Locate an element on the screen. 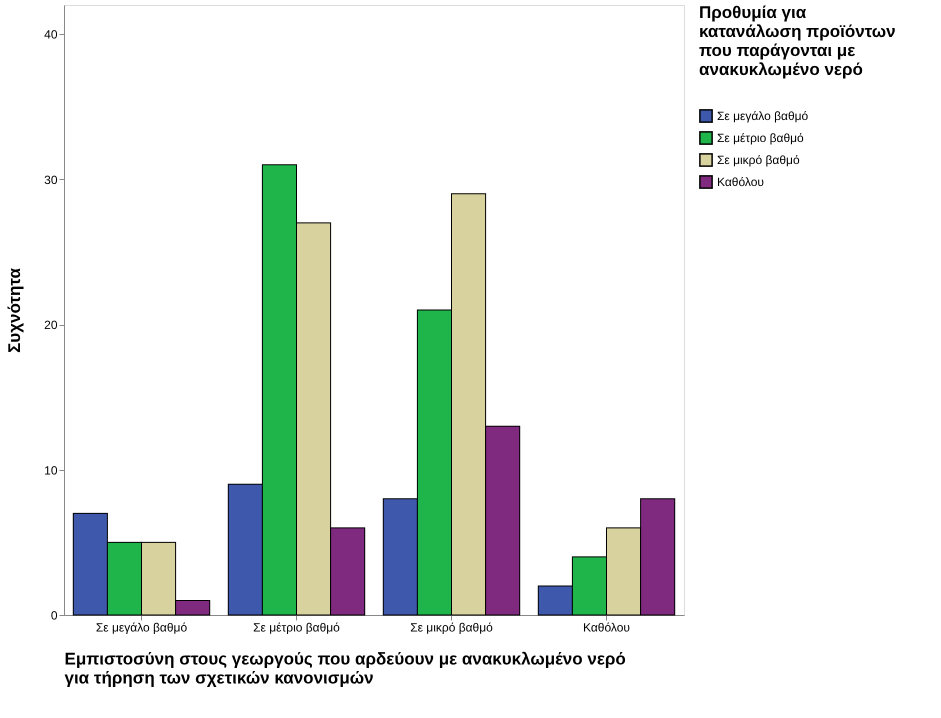 The width and height of the screenshot is (941, 718). y-tick-label: 40 is located at coordinates (51, 35).